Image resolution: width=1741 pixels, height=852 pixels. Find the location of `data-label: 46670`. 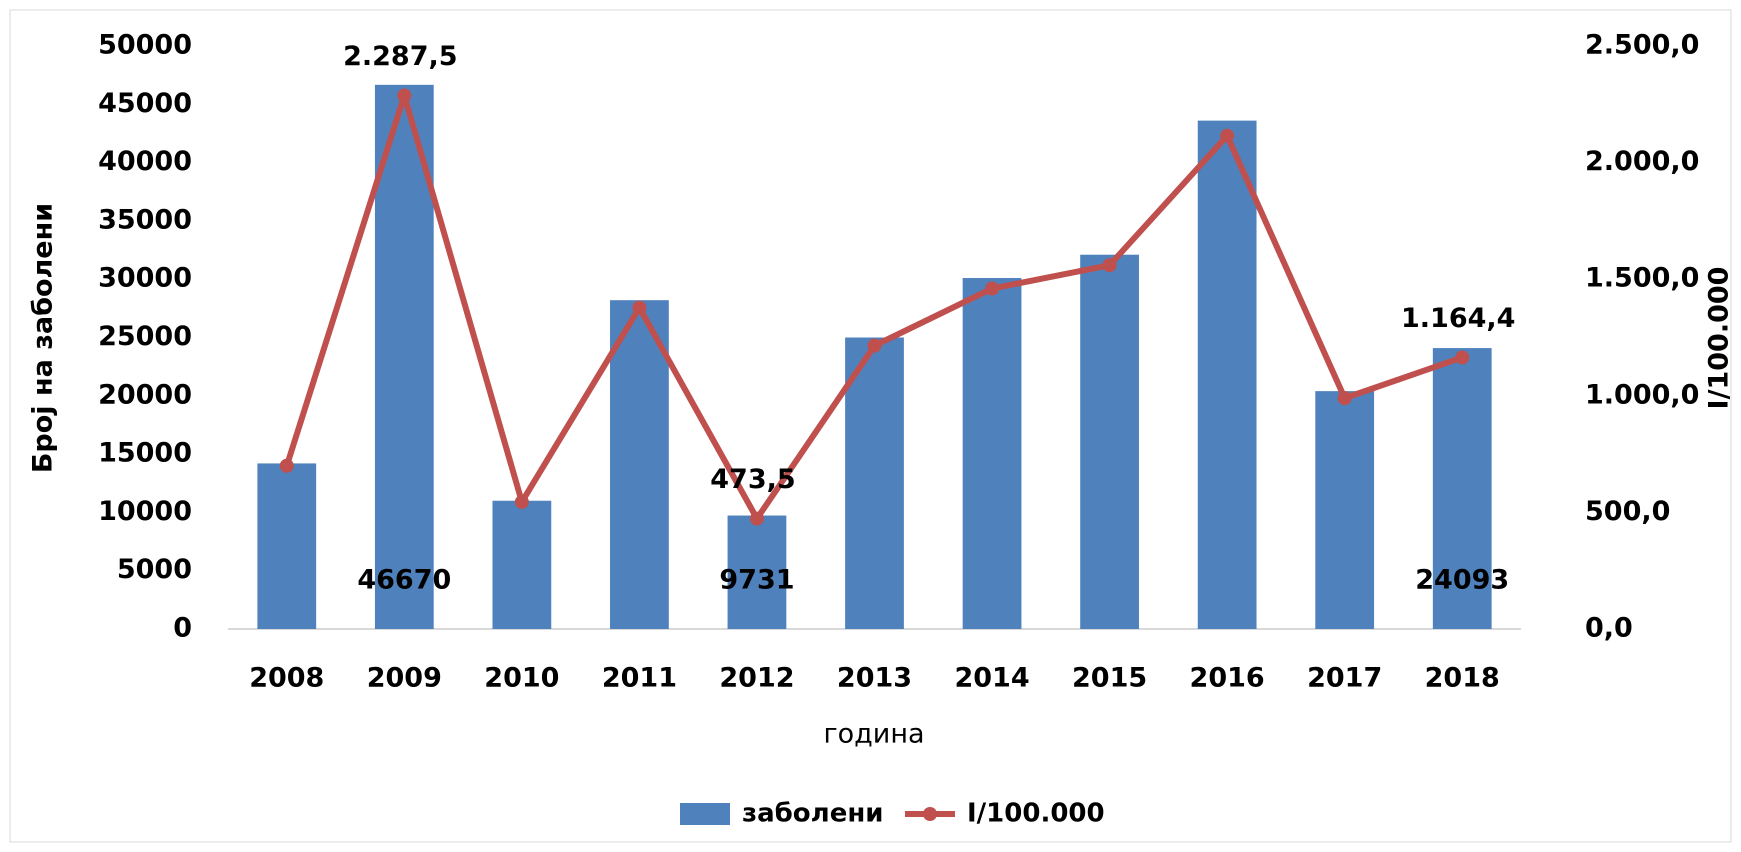

data-label: 46670 is located at coordinates (404, 580).